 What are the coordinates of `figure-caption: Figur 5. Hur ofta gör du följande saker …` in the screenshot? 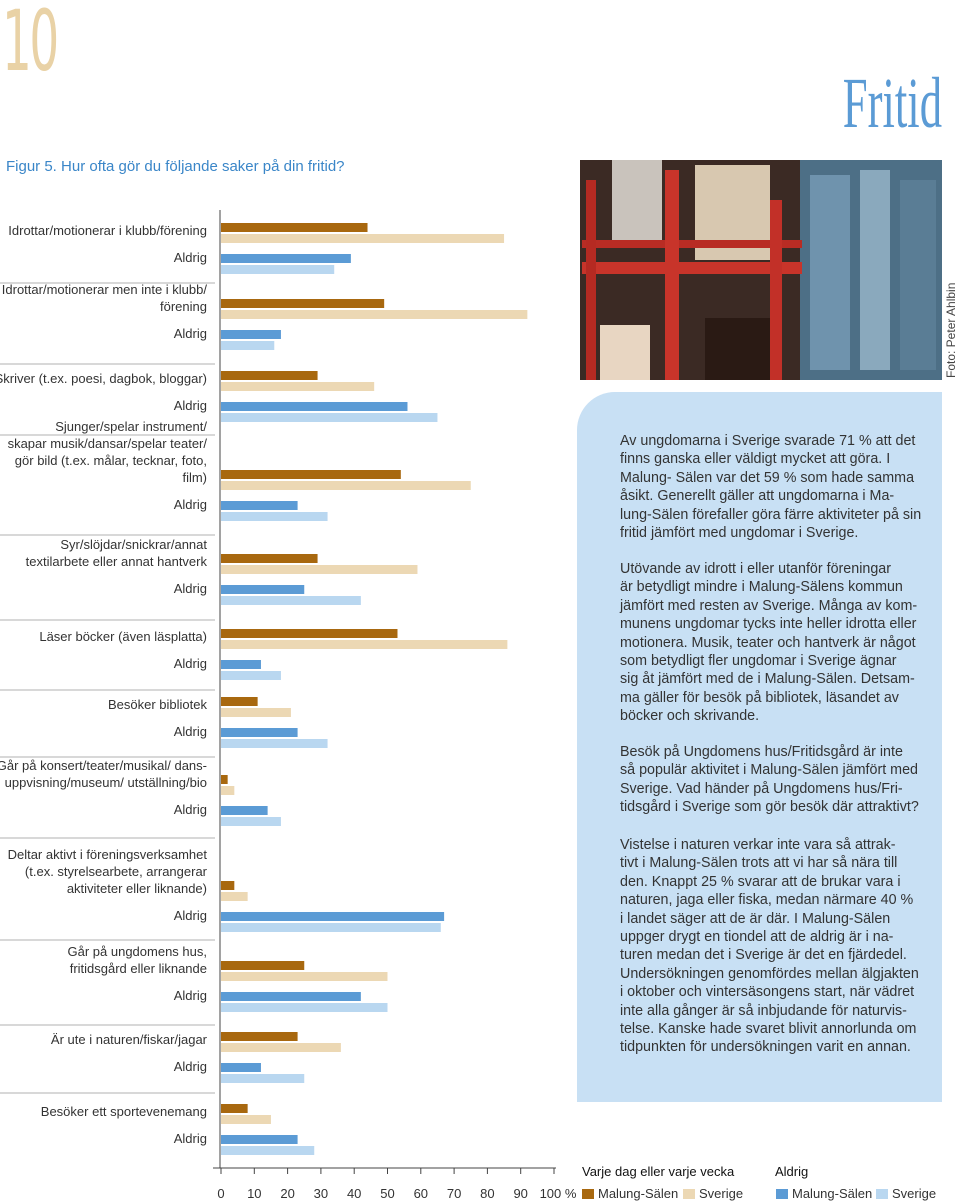 It's located at (175, 166).